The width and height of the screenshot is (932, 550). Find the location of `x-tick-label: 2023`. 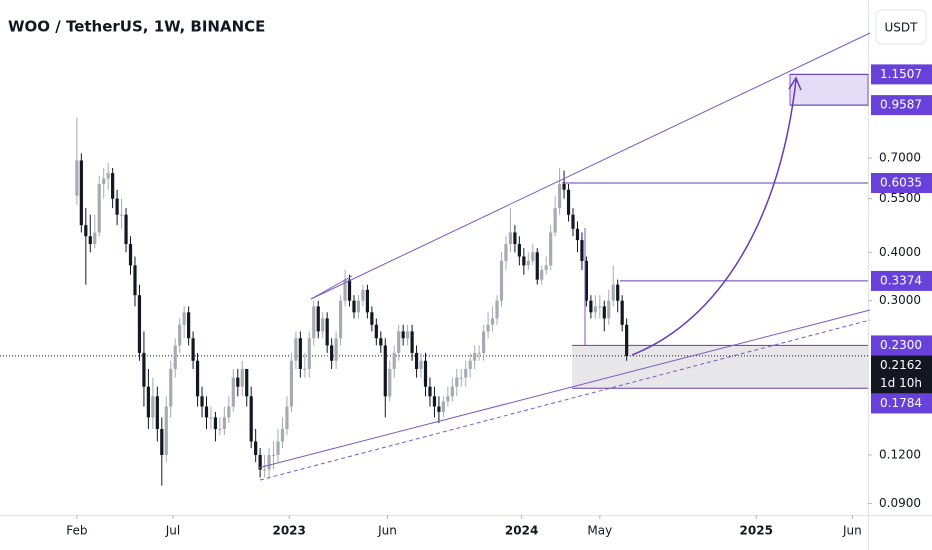

x-tick-label: 2023 is located at coordinates (288, 531).